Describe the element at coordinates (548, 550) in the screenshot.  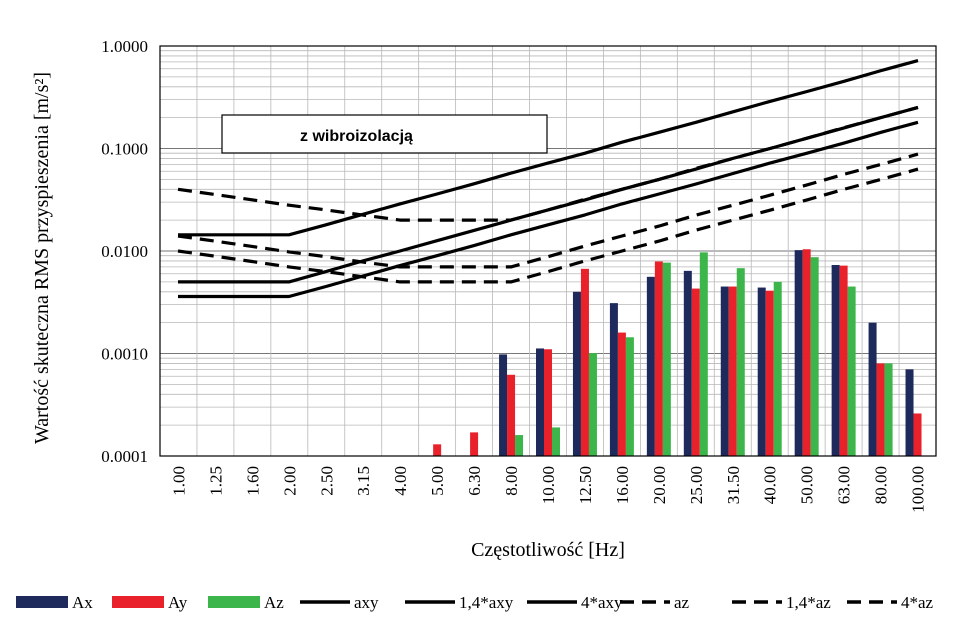
I see `x-axis-title: Częstotliwość [Hz]` at that location.